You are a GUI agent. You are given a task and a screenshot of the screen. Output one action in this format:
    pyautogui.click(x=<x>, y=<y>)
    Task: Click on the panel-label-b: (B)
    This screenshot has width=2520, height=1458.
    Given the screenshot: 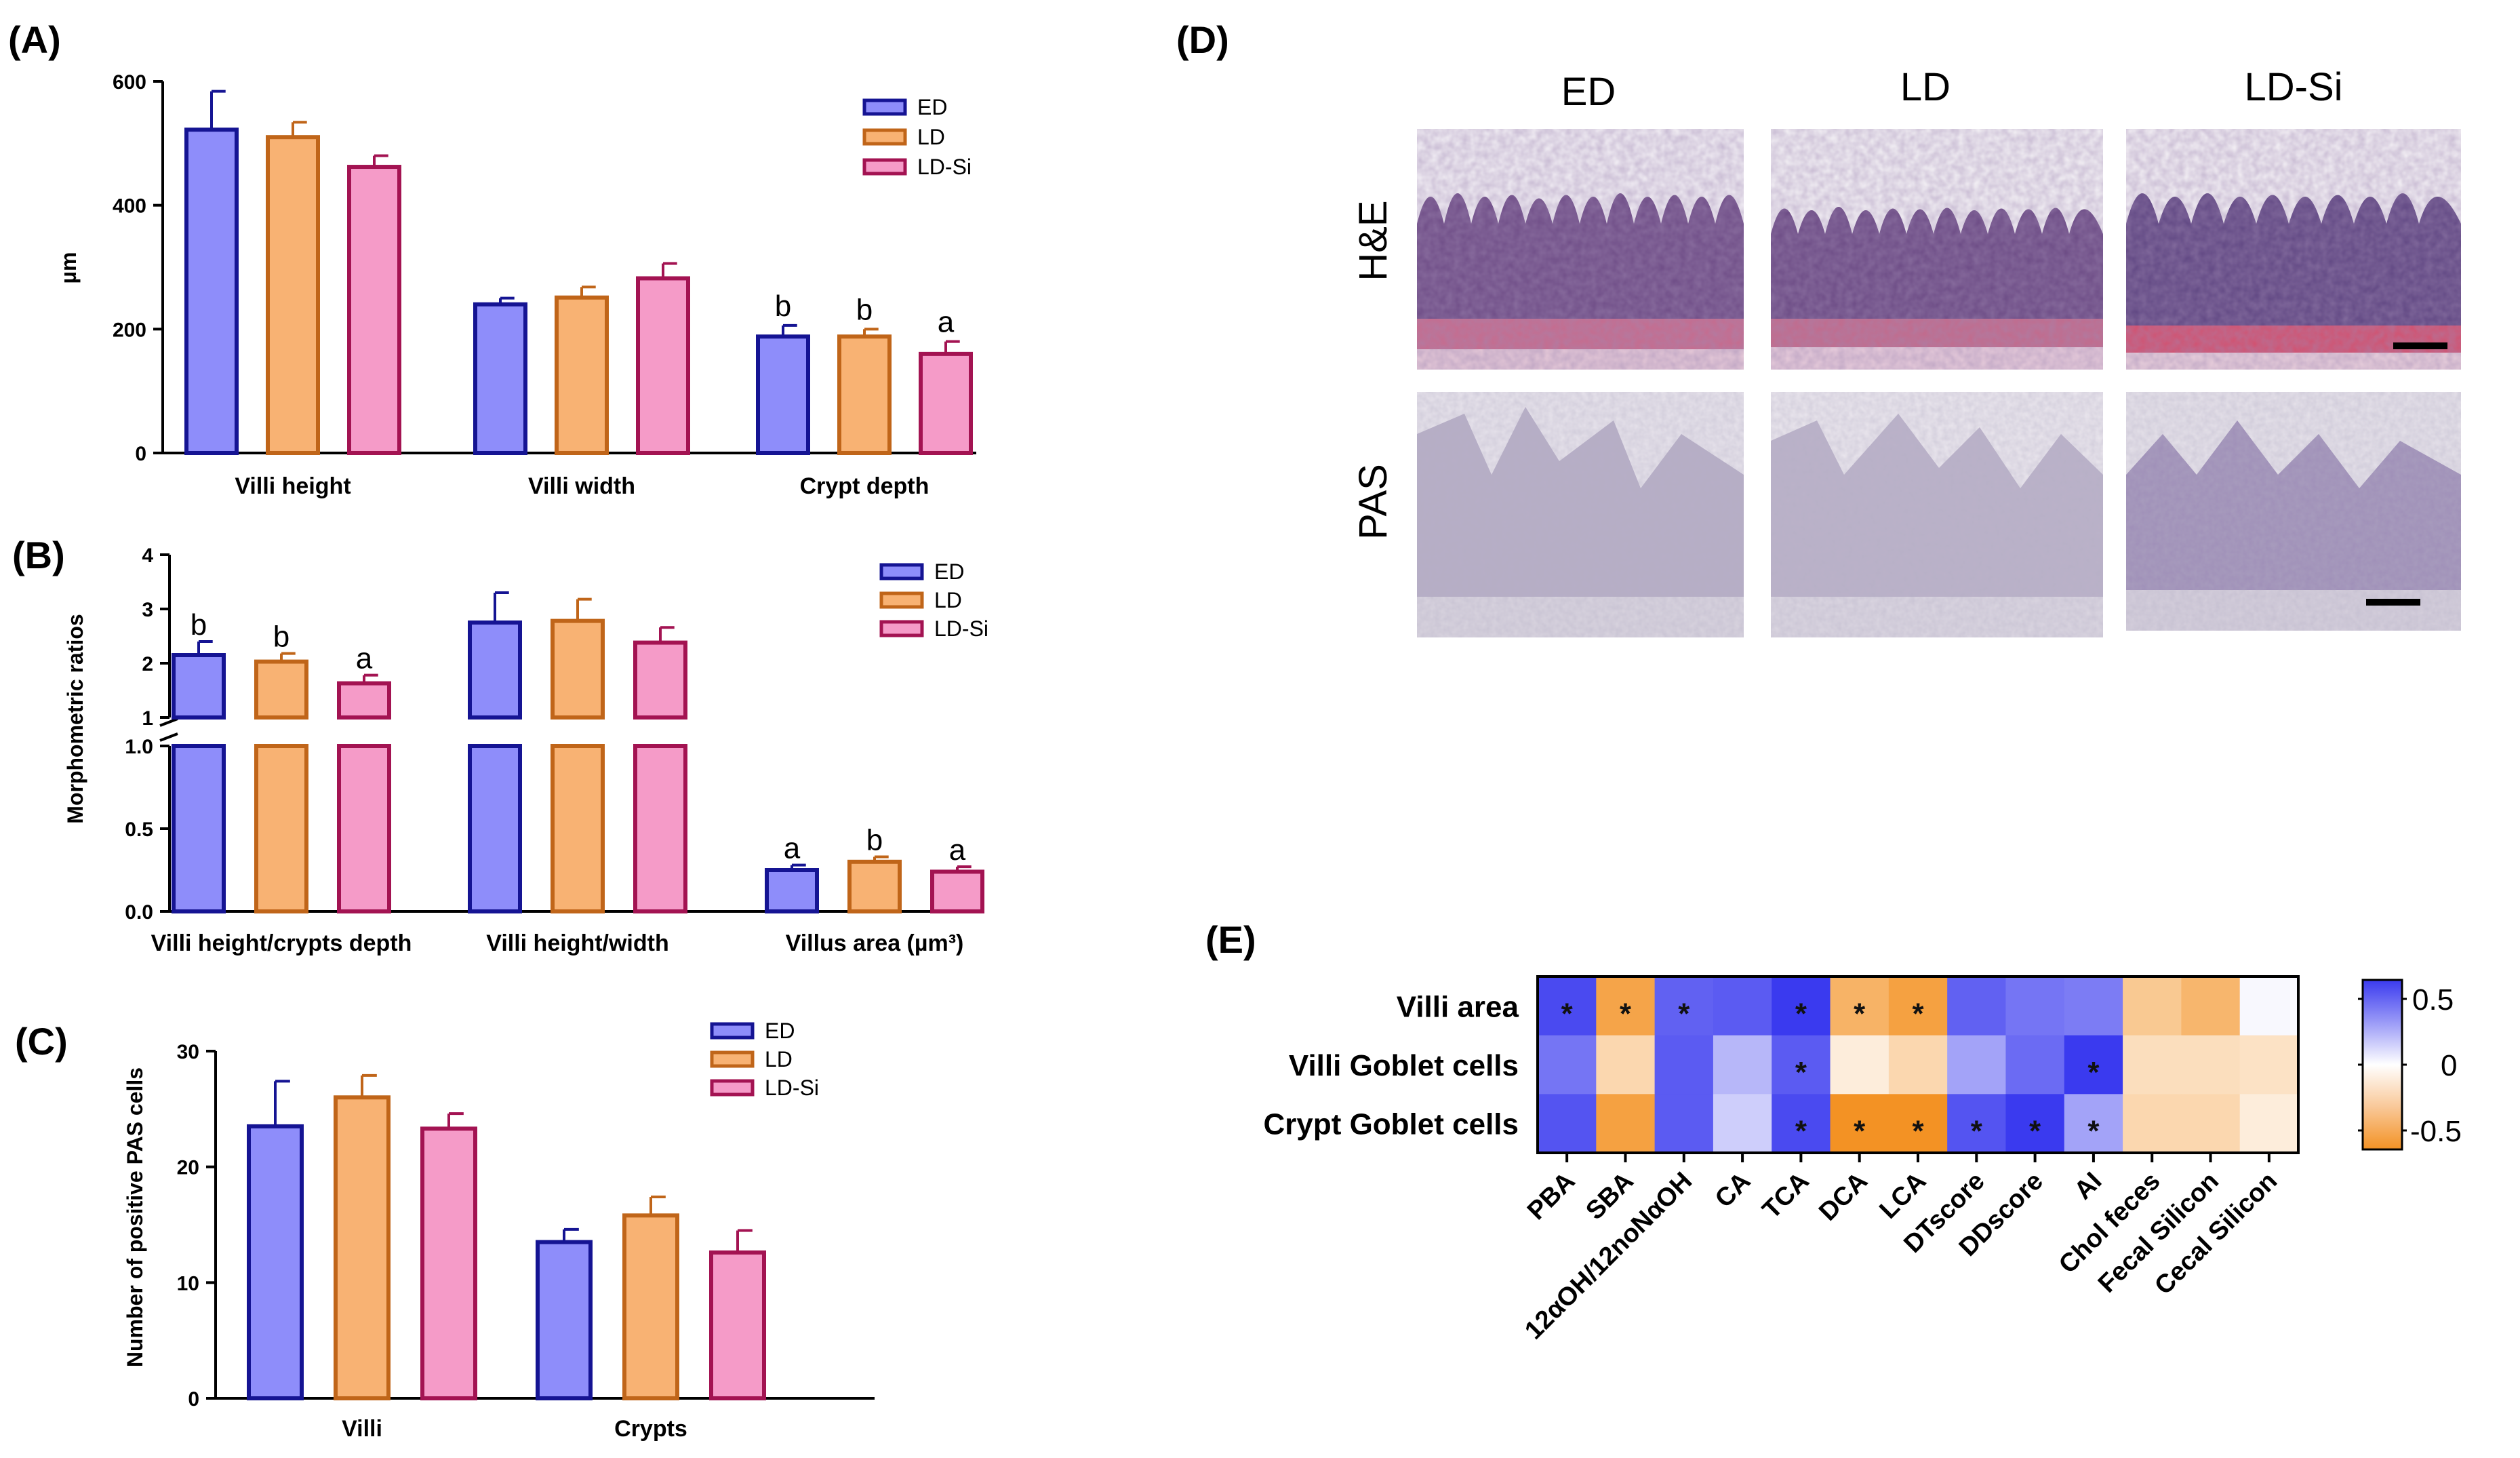 What is the action you would take?
    pyautogui.click(x=38, y=555)
    